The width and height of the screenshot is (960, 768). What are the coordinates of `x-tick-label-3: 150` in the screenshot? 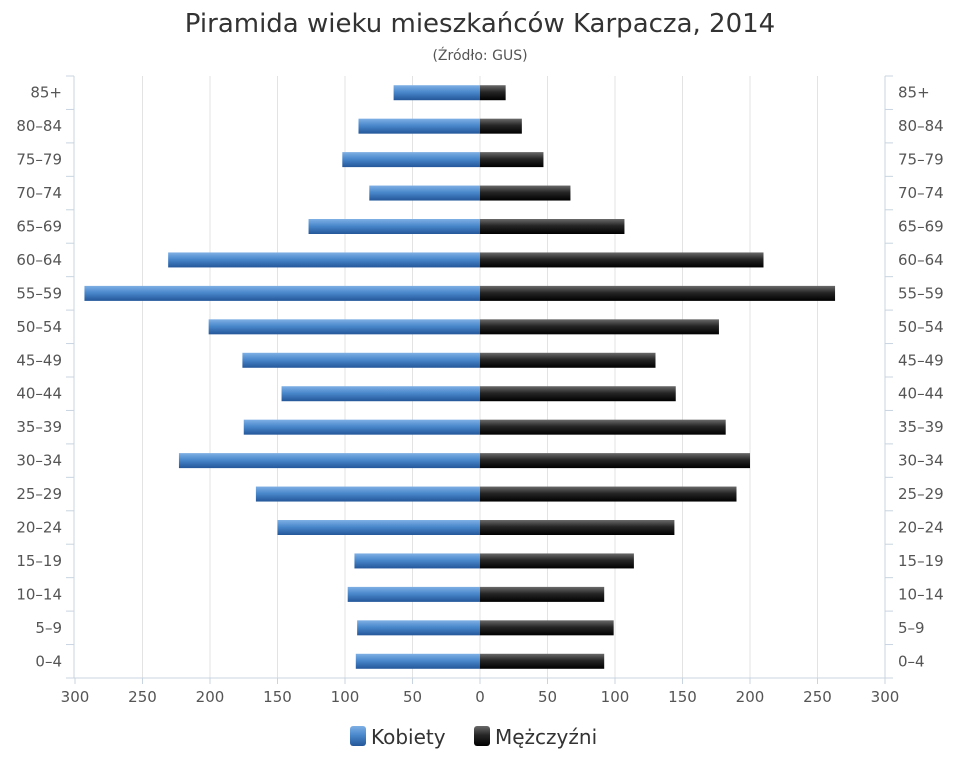 It's located at (277, 697).